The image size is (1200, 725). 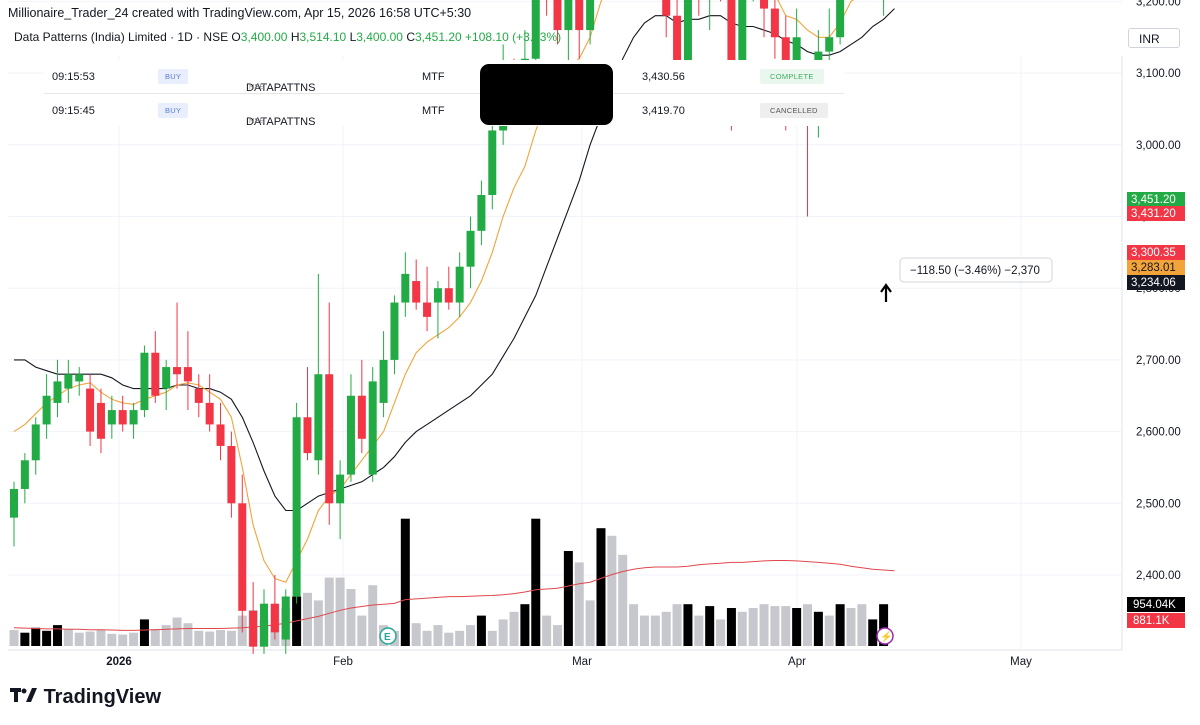 I want to click on price-tick-label: 2,700.00, so click(x=1158, y=361).